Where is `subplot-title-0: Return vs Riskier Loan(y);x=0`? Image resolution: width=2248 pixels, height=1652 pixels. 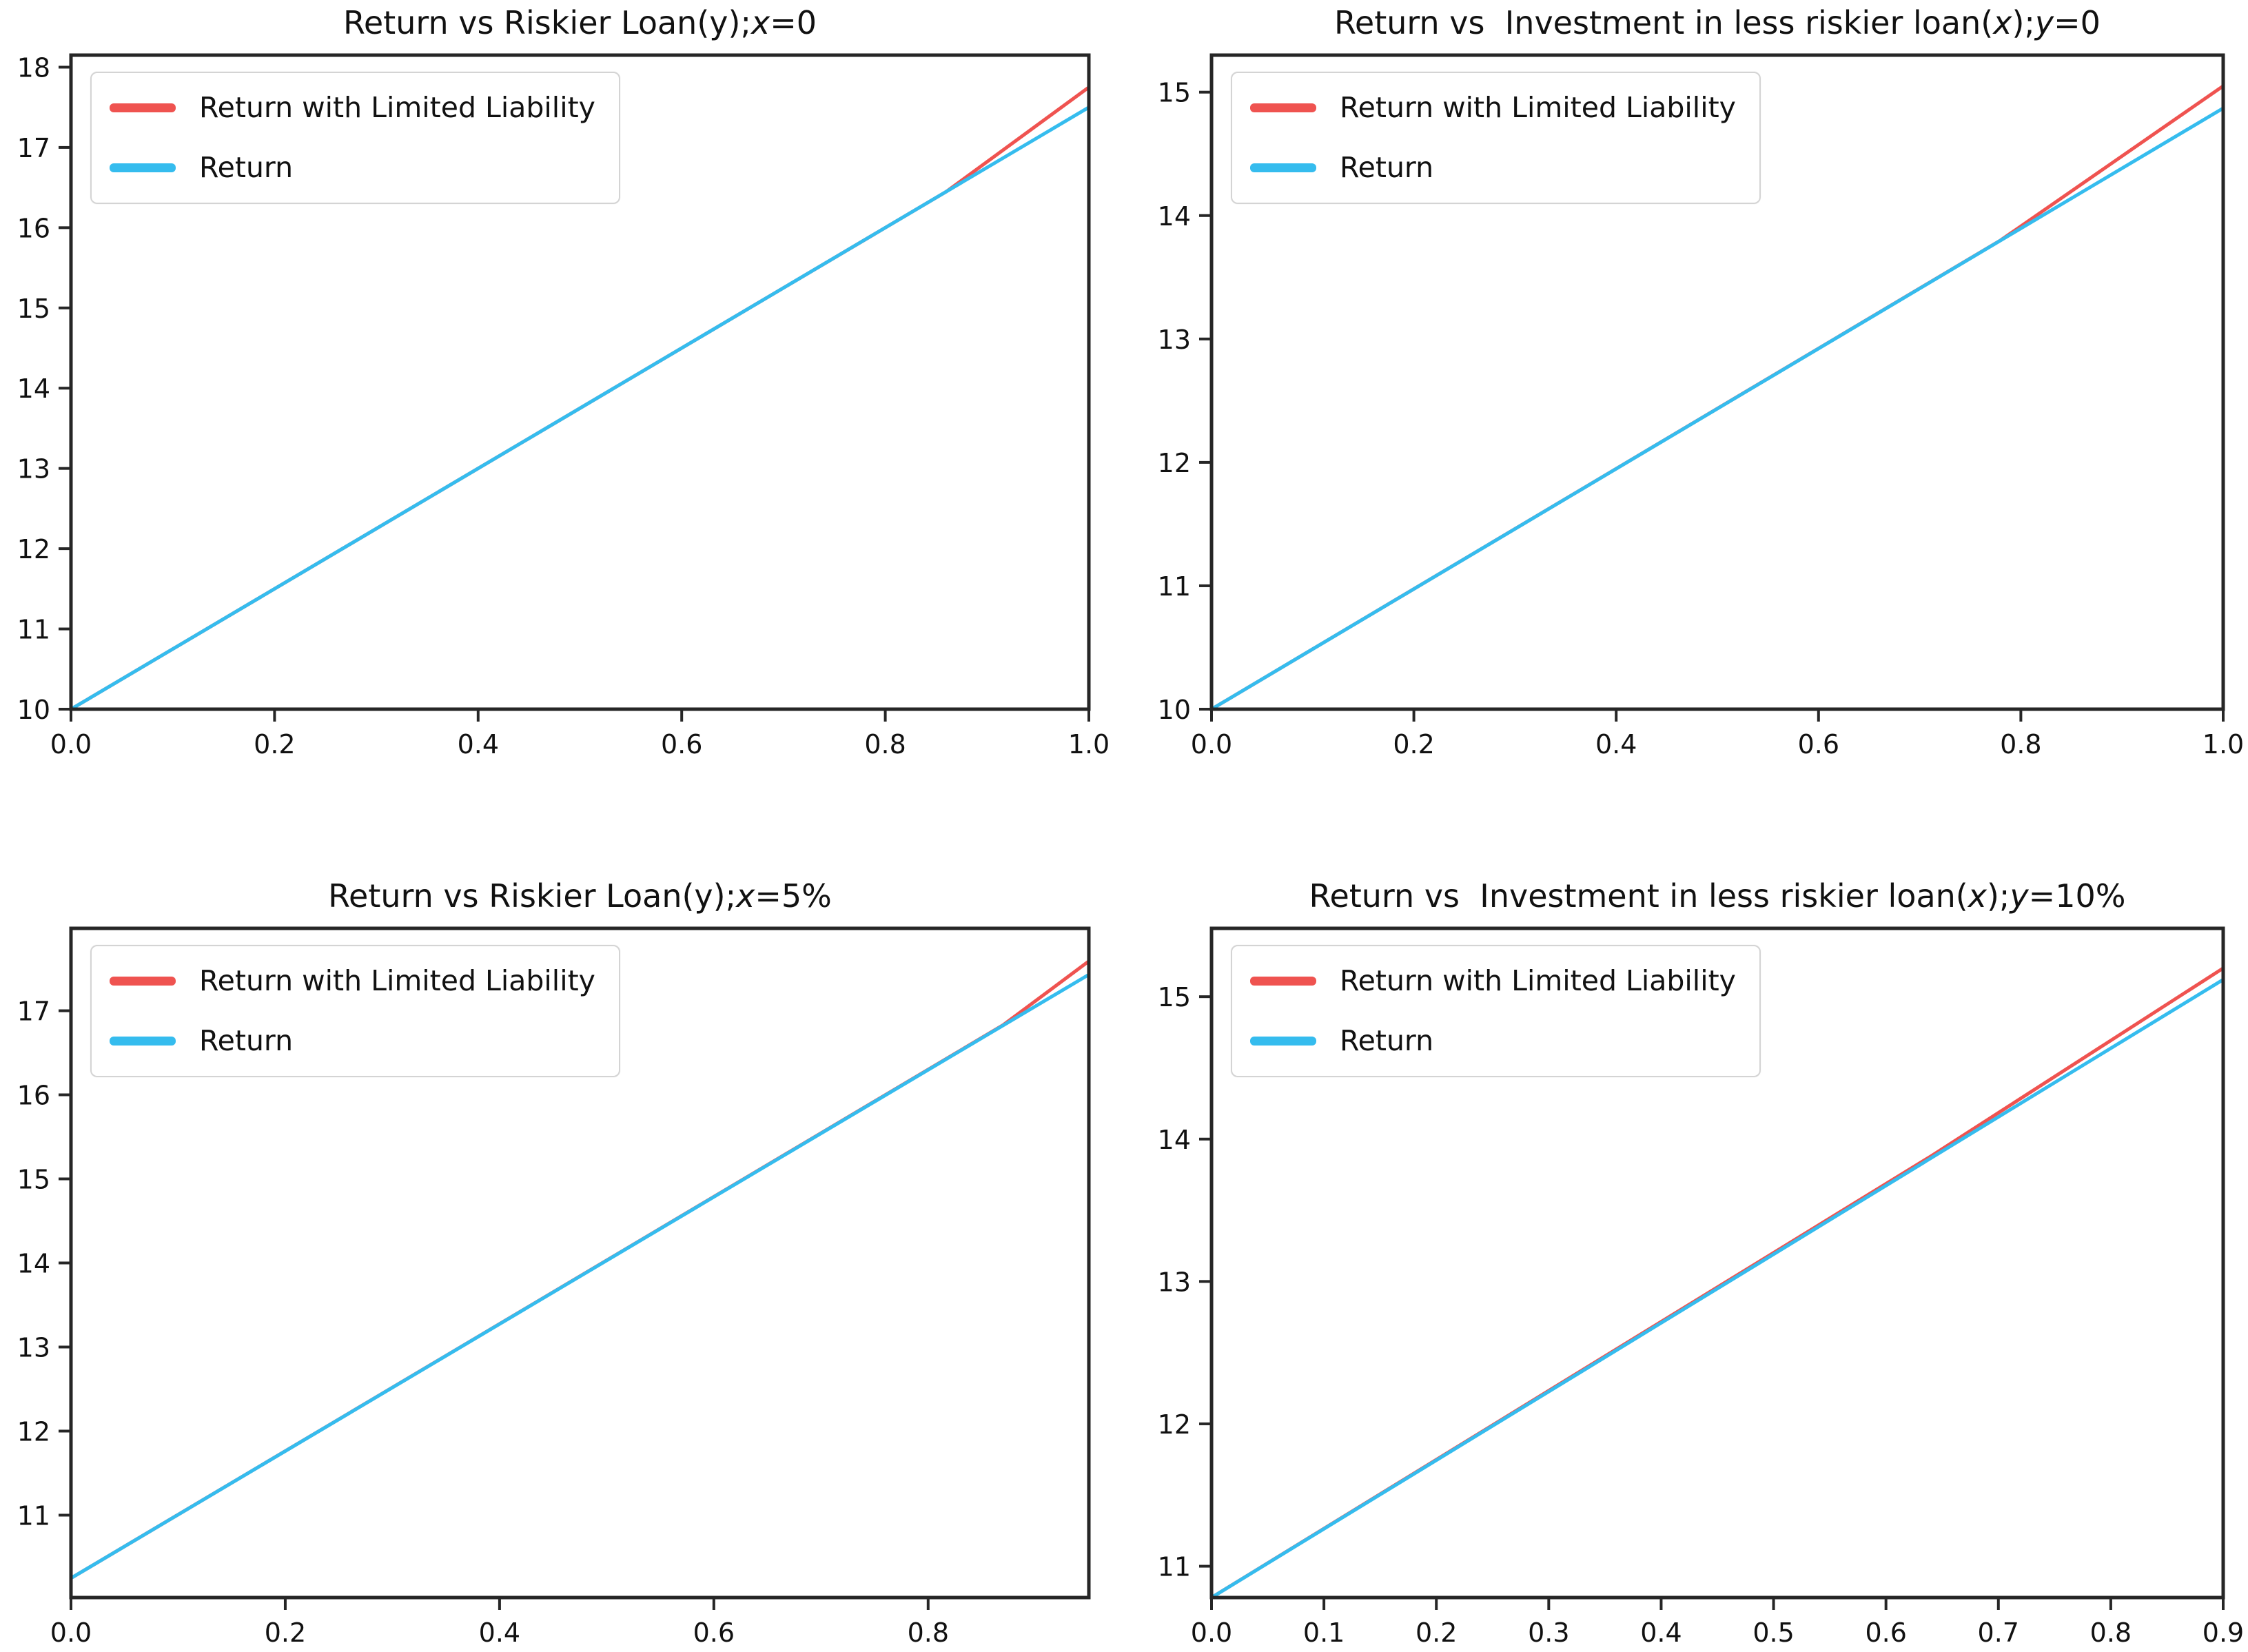 subplot-title-0: Return vs Riskier Loan(y);x=0 is located at coordinates (580, 23).